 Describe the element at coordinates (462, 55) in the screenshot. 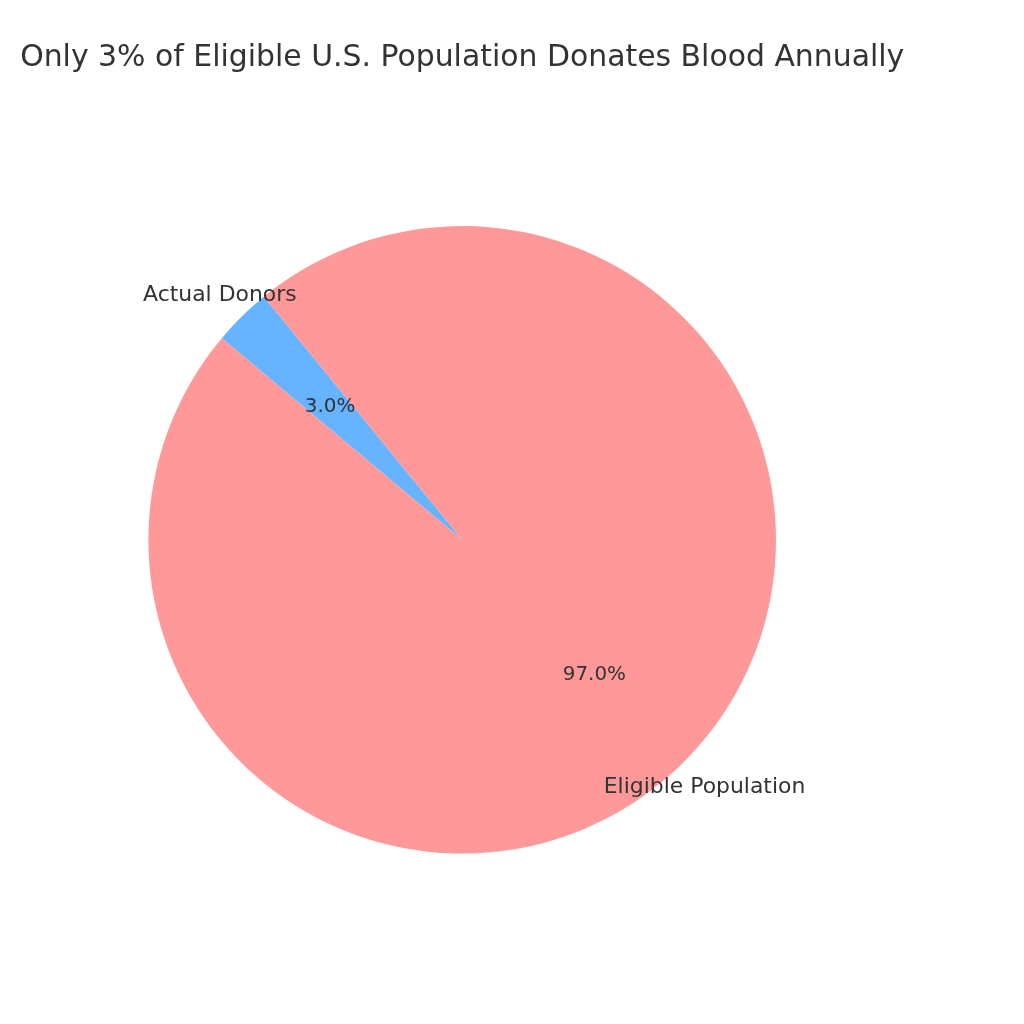

I see `chart-title: Only 3% of Eligible U.S. Population Donates Blood Annually` at that location.